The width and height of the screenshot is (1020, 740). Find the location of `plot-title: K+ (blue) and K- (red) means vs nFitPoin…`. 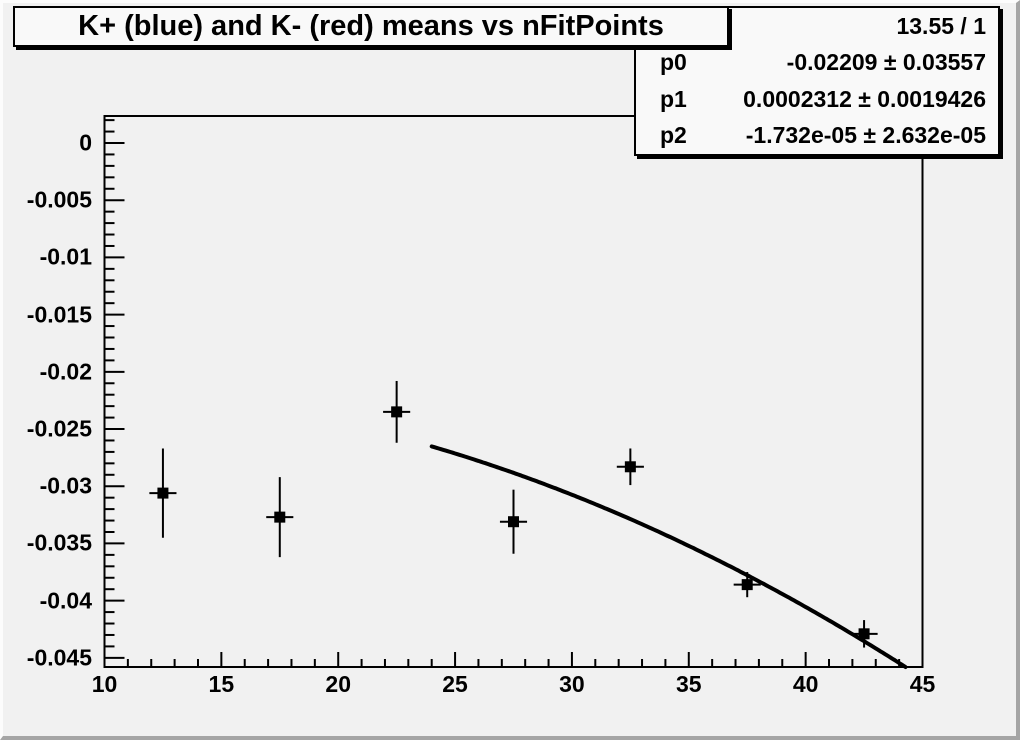

plot-title: K+ (blue) and K- (red) means vs nFitPoin… is located at coordinates (371, 26).